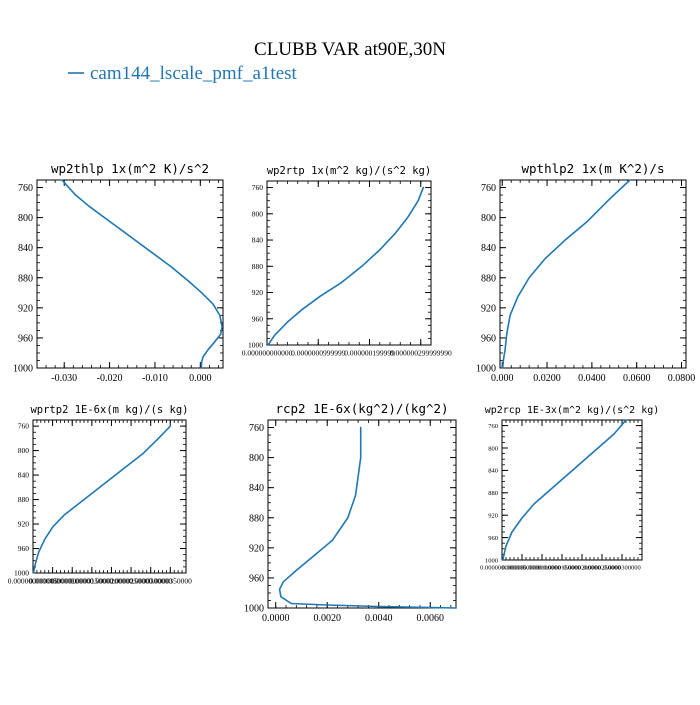  Describe the element at coordinates (547, 378) in the screenshot. I see `x-tick-label: 0.0200` at that location.